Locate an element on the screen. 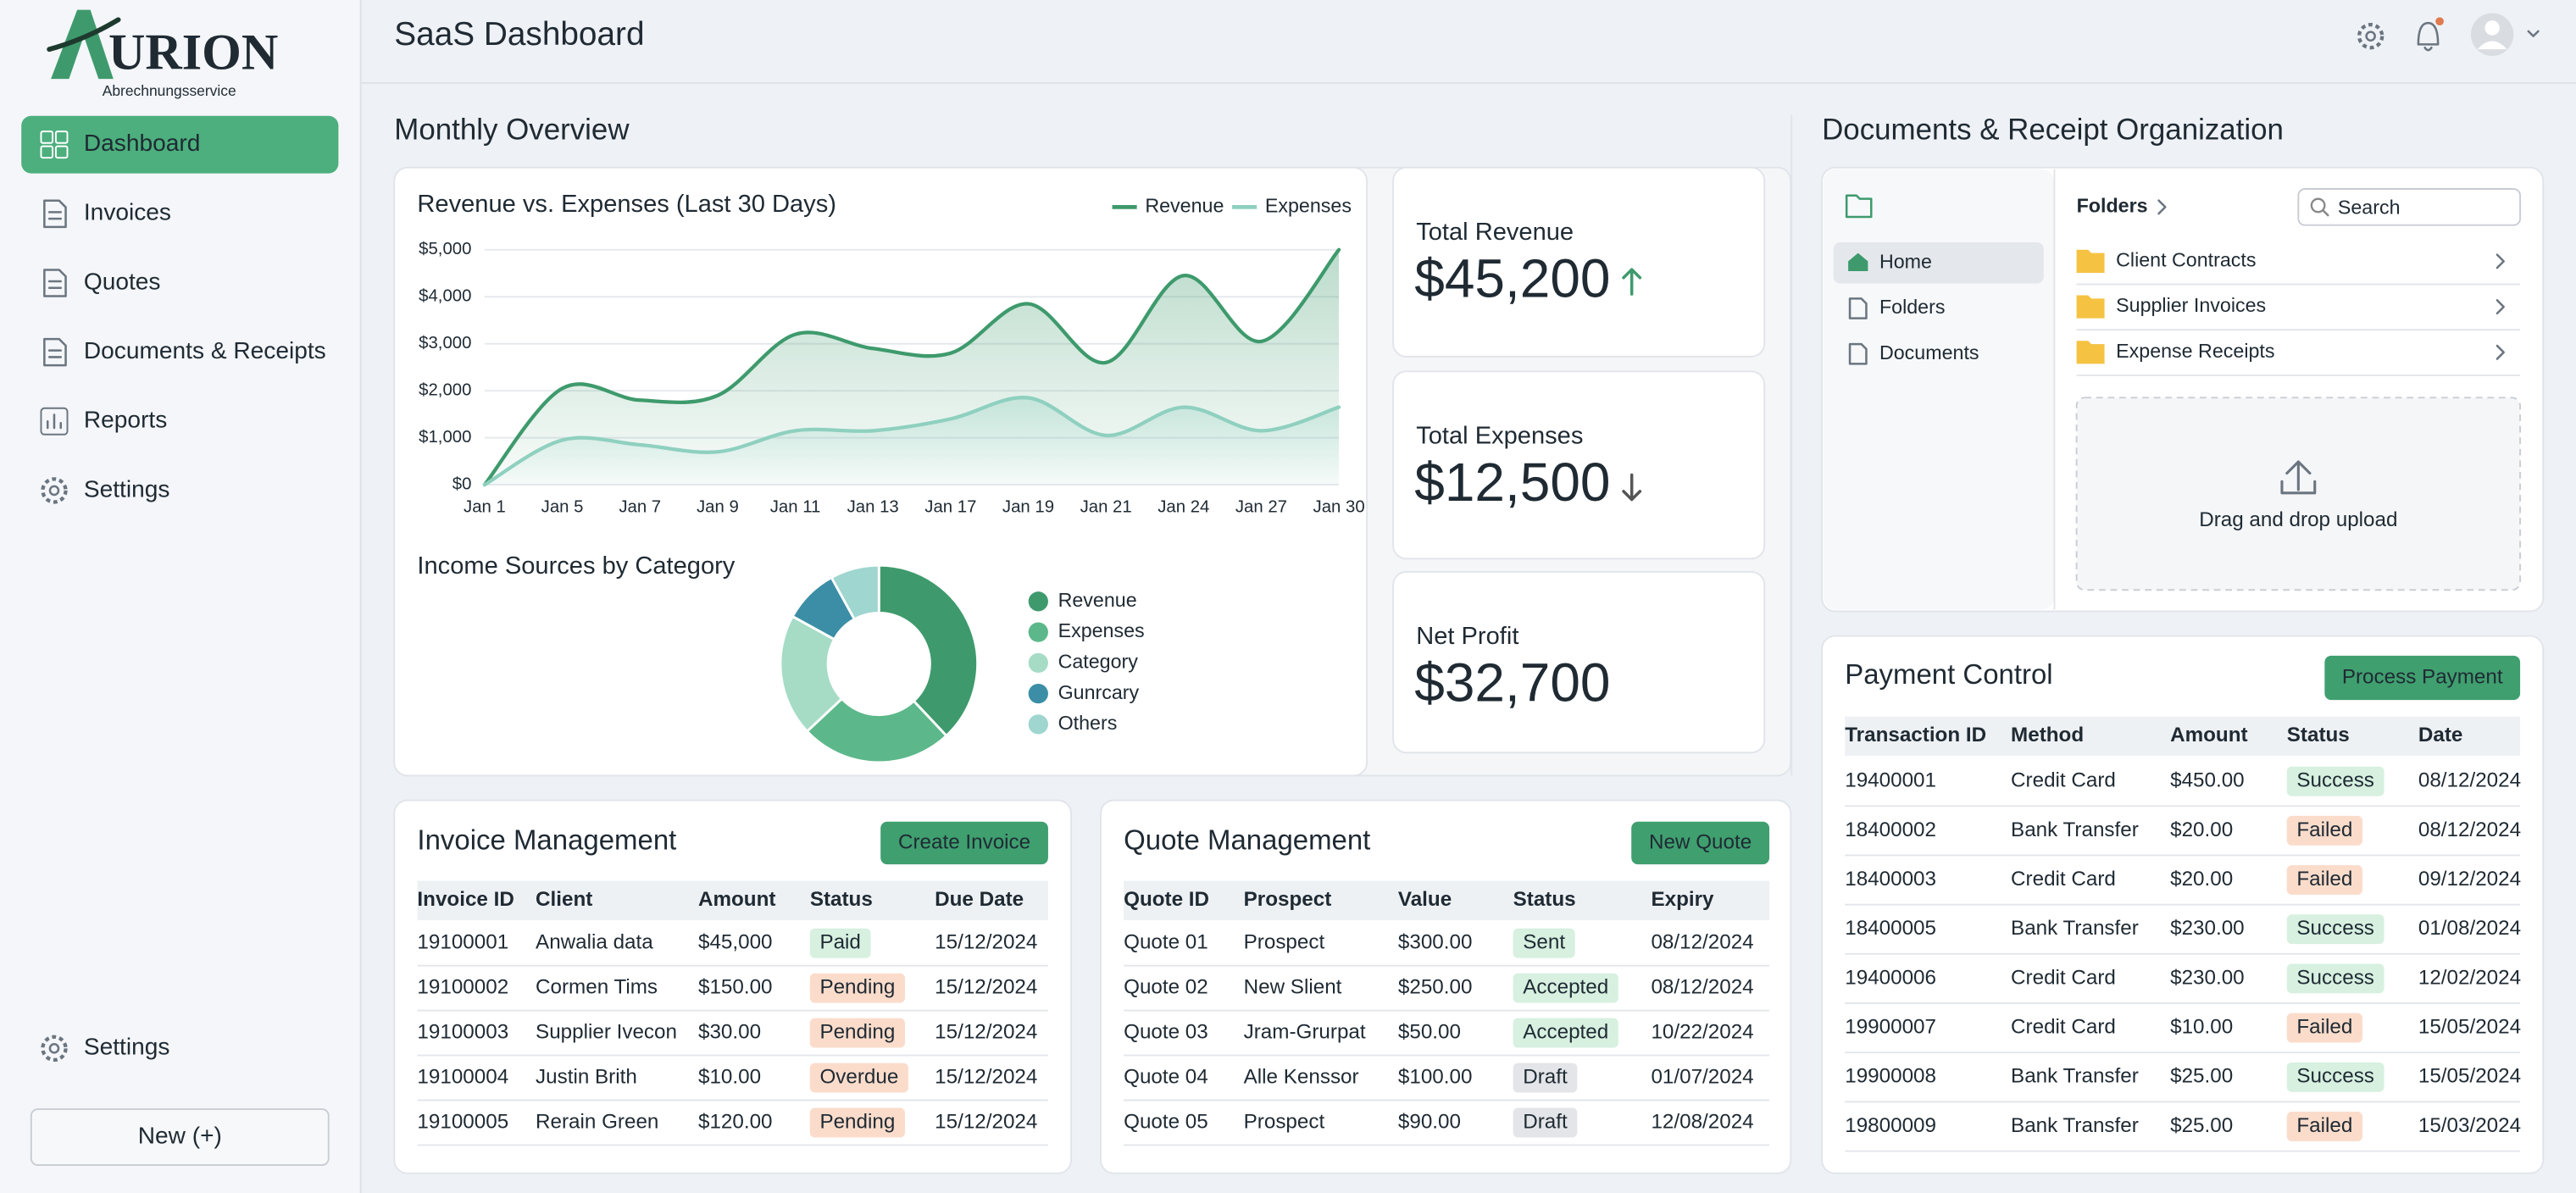  tree-item: Folders is located at coordinates (1897, 307).